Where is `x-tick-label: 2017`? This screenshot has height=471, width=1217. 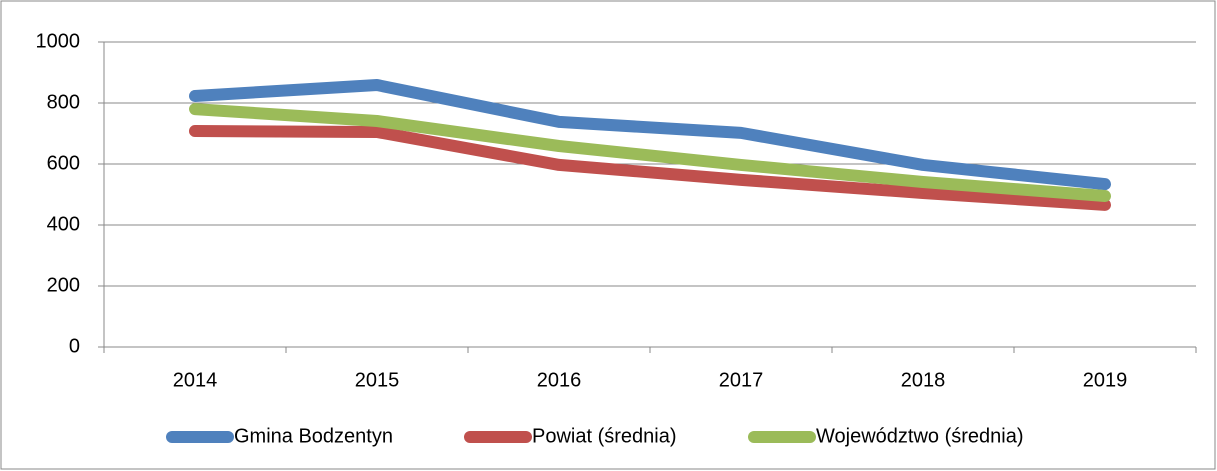 x-tick-label: 2017 is located at coordinates (741, 380).